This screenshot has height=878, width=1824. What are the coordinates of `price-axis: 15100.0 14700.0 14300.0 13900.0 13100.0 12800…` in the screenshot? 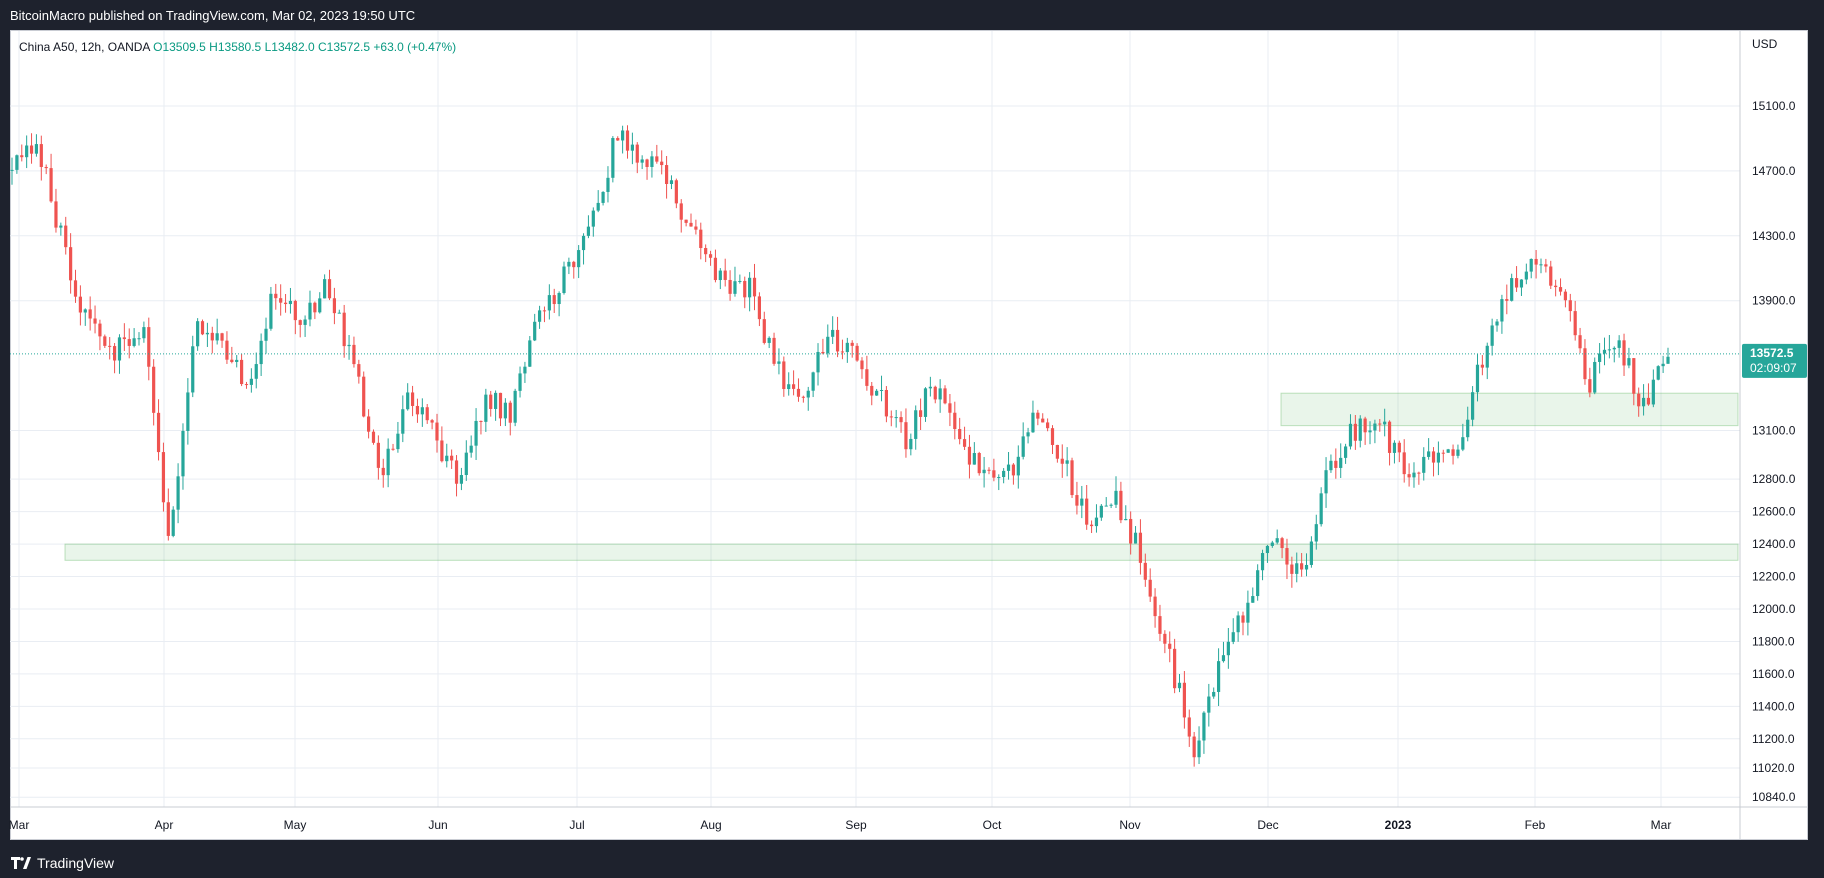 It's located at (1774, 420).